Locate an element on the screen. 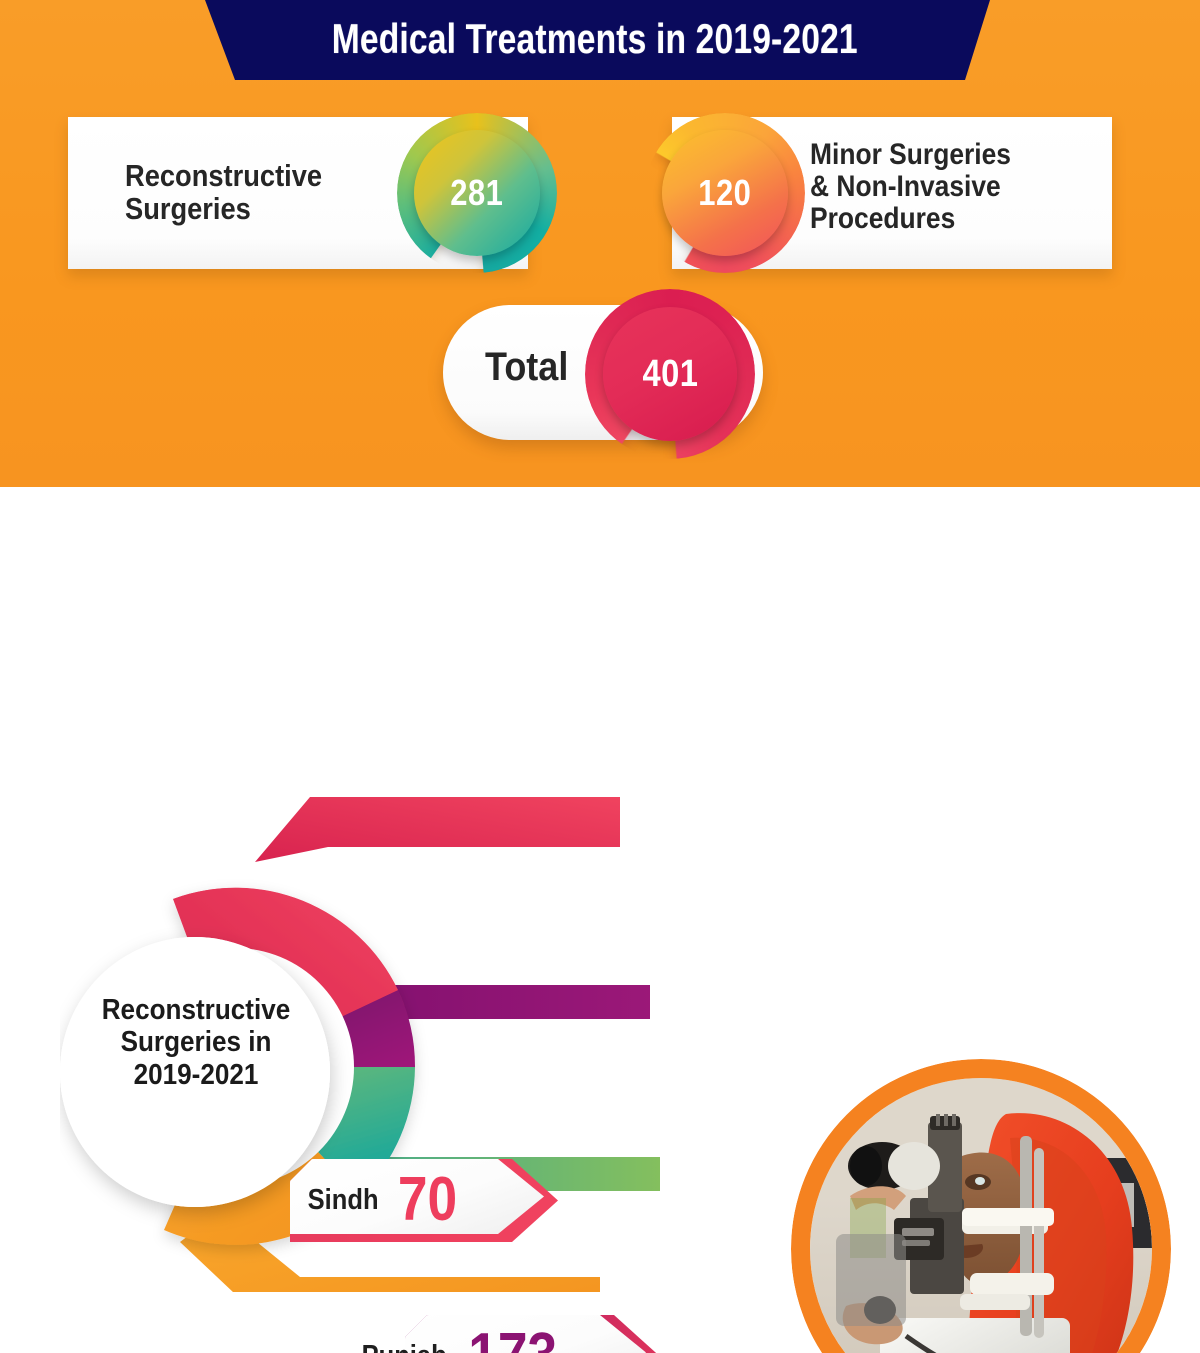  card-reconstructive-label-line2: Surgeries is located at coordinates (188, 209).